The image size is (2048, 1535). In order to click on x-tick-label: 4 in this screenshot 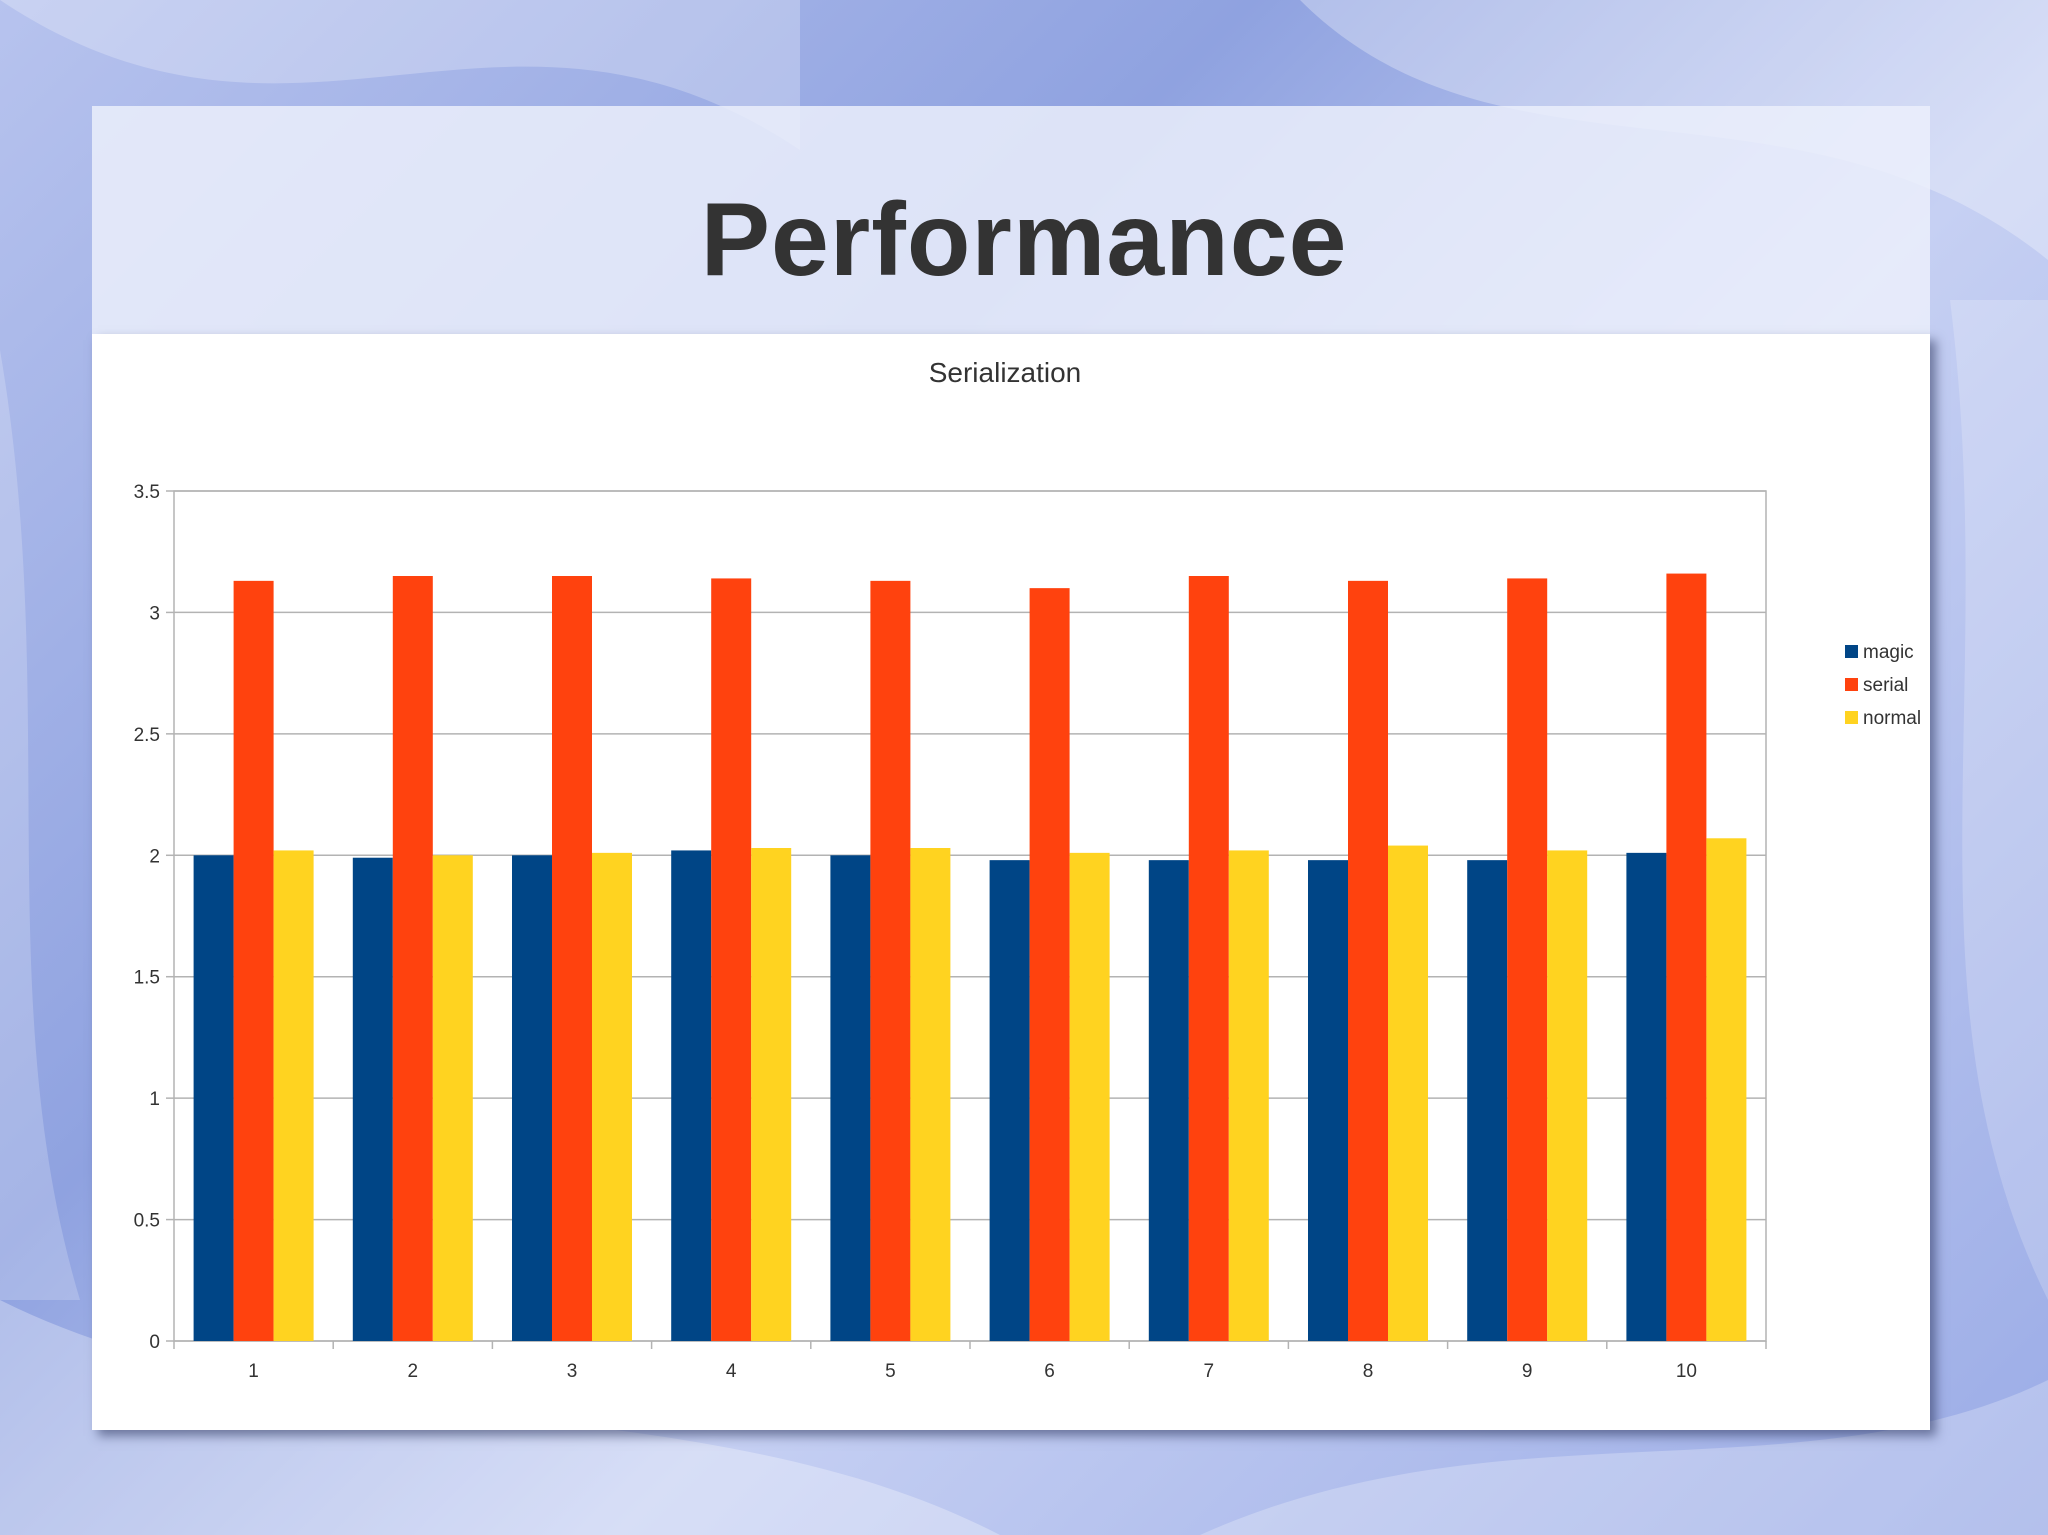, I will do `click(731, 1371)`.